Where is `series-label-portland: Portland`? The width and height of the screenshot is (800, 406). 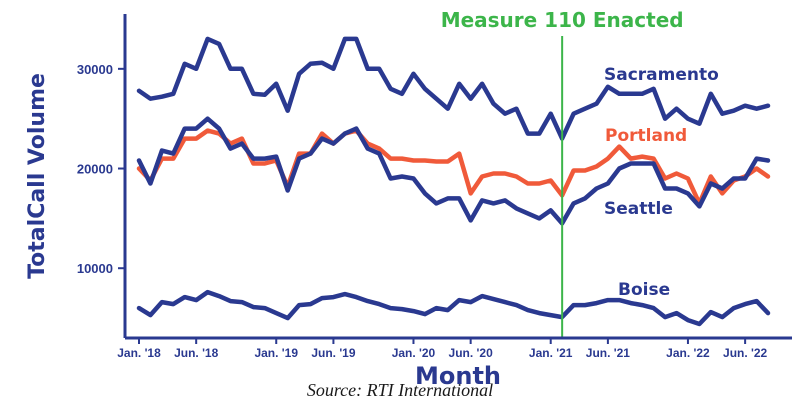 series-label-portland: Portland is located at coordinates (646, 136).